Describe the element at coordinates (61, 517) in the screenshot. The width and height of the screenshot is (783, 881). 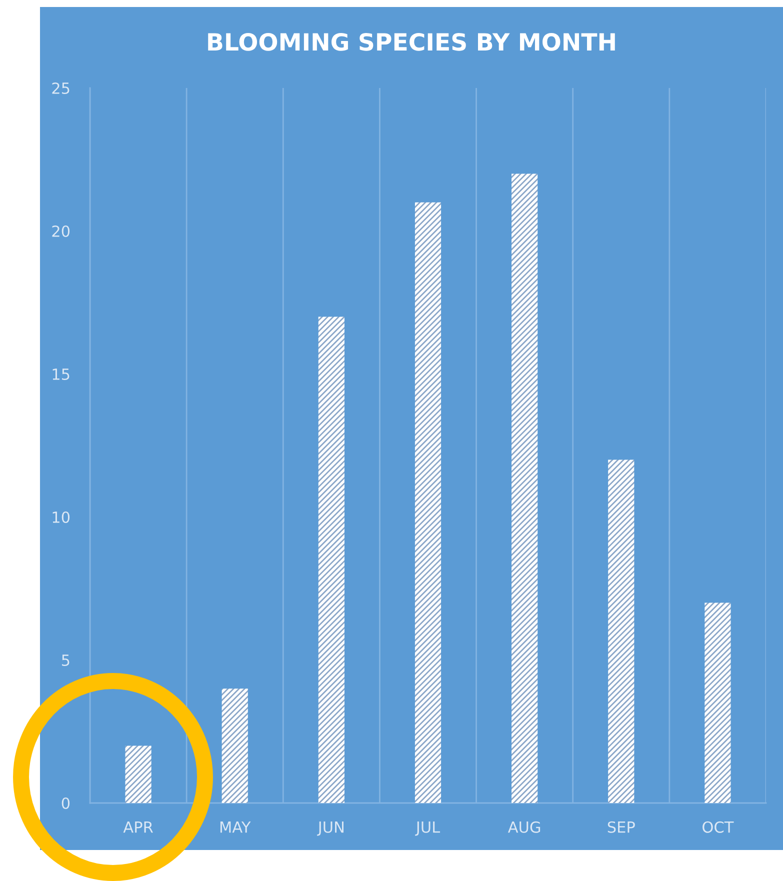
I see `y-tick-label: 10` at that location.